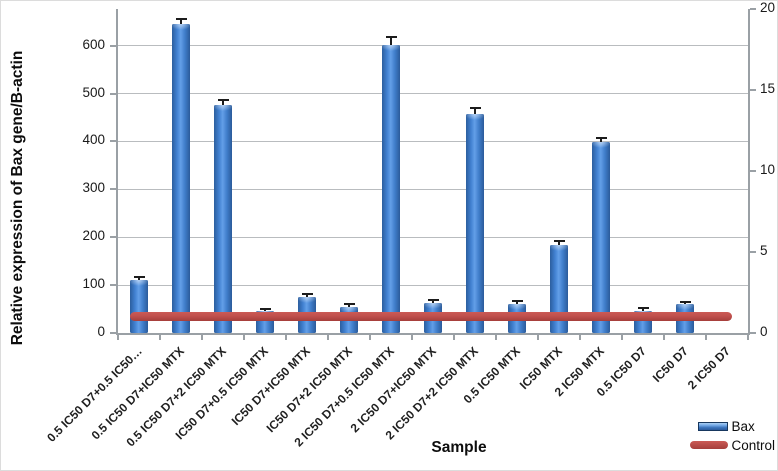  Describe the element at coordinates (93, 44) in the screenshot. I see `y-axis-tick-label-left: 600` at that location.